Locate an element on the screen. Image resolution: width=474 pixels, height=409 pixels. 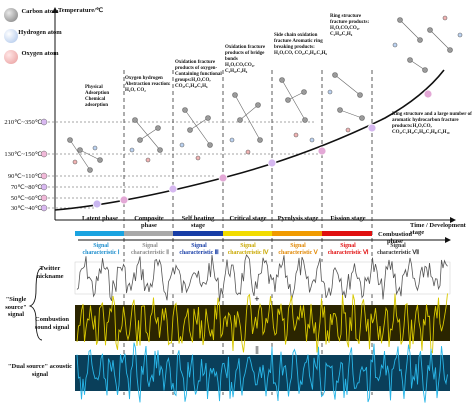
legend-oxygen-label: Oxygen atom is located at coordinates (40, 53).